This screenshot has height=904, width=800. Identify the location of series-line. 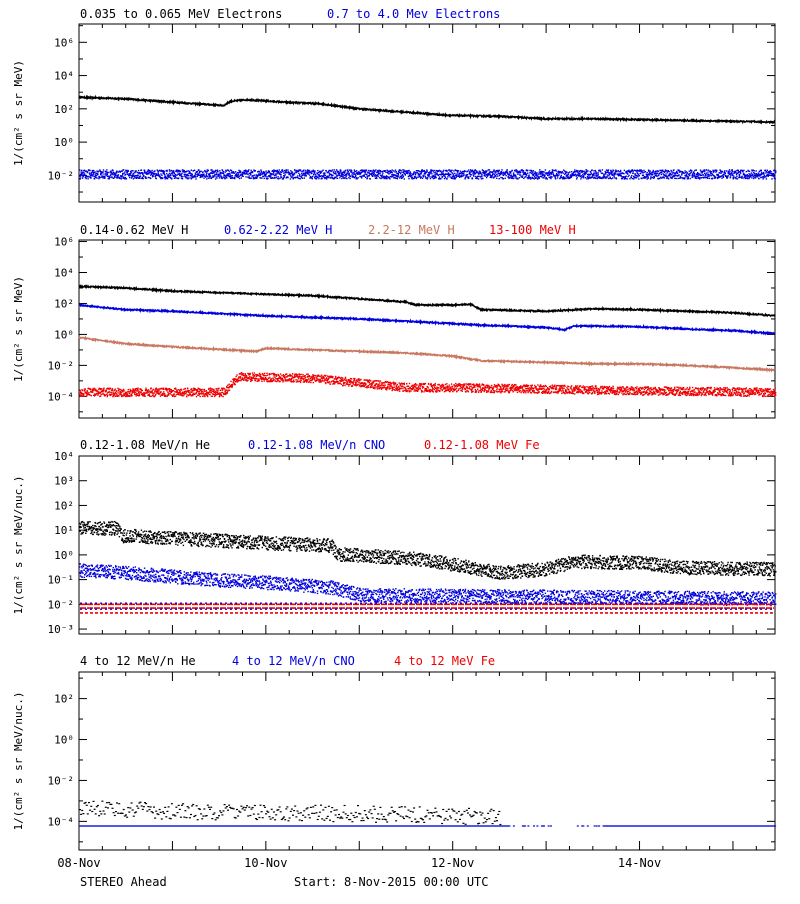
(427, 110).